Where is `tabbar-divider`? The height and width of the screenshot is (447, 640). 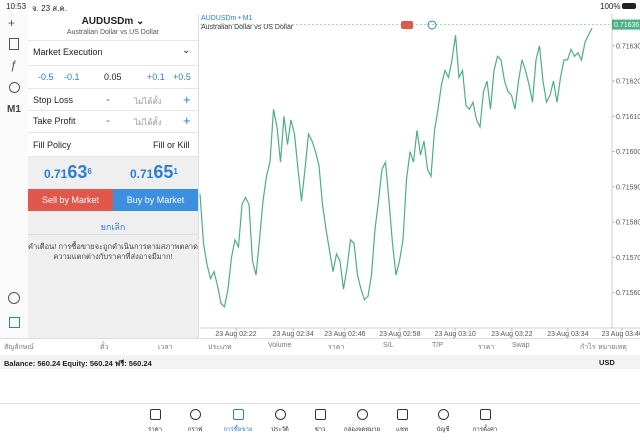 tabbar-divider is located at coordinates (320, 403).